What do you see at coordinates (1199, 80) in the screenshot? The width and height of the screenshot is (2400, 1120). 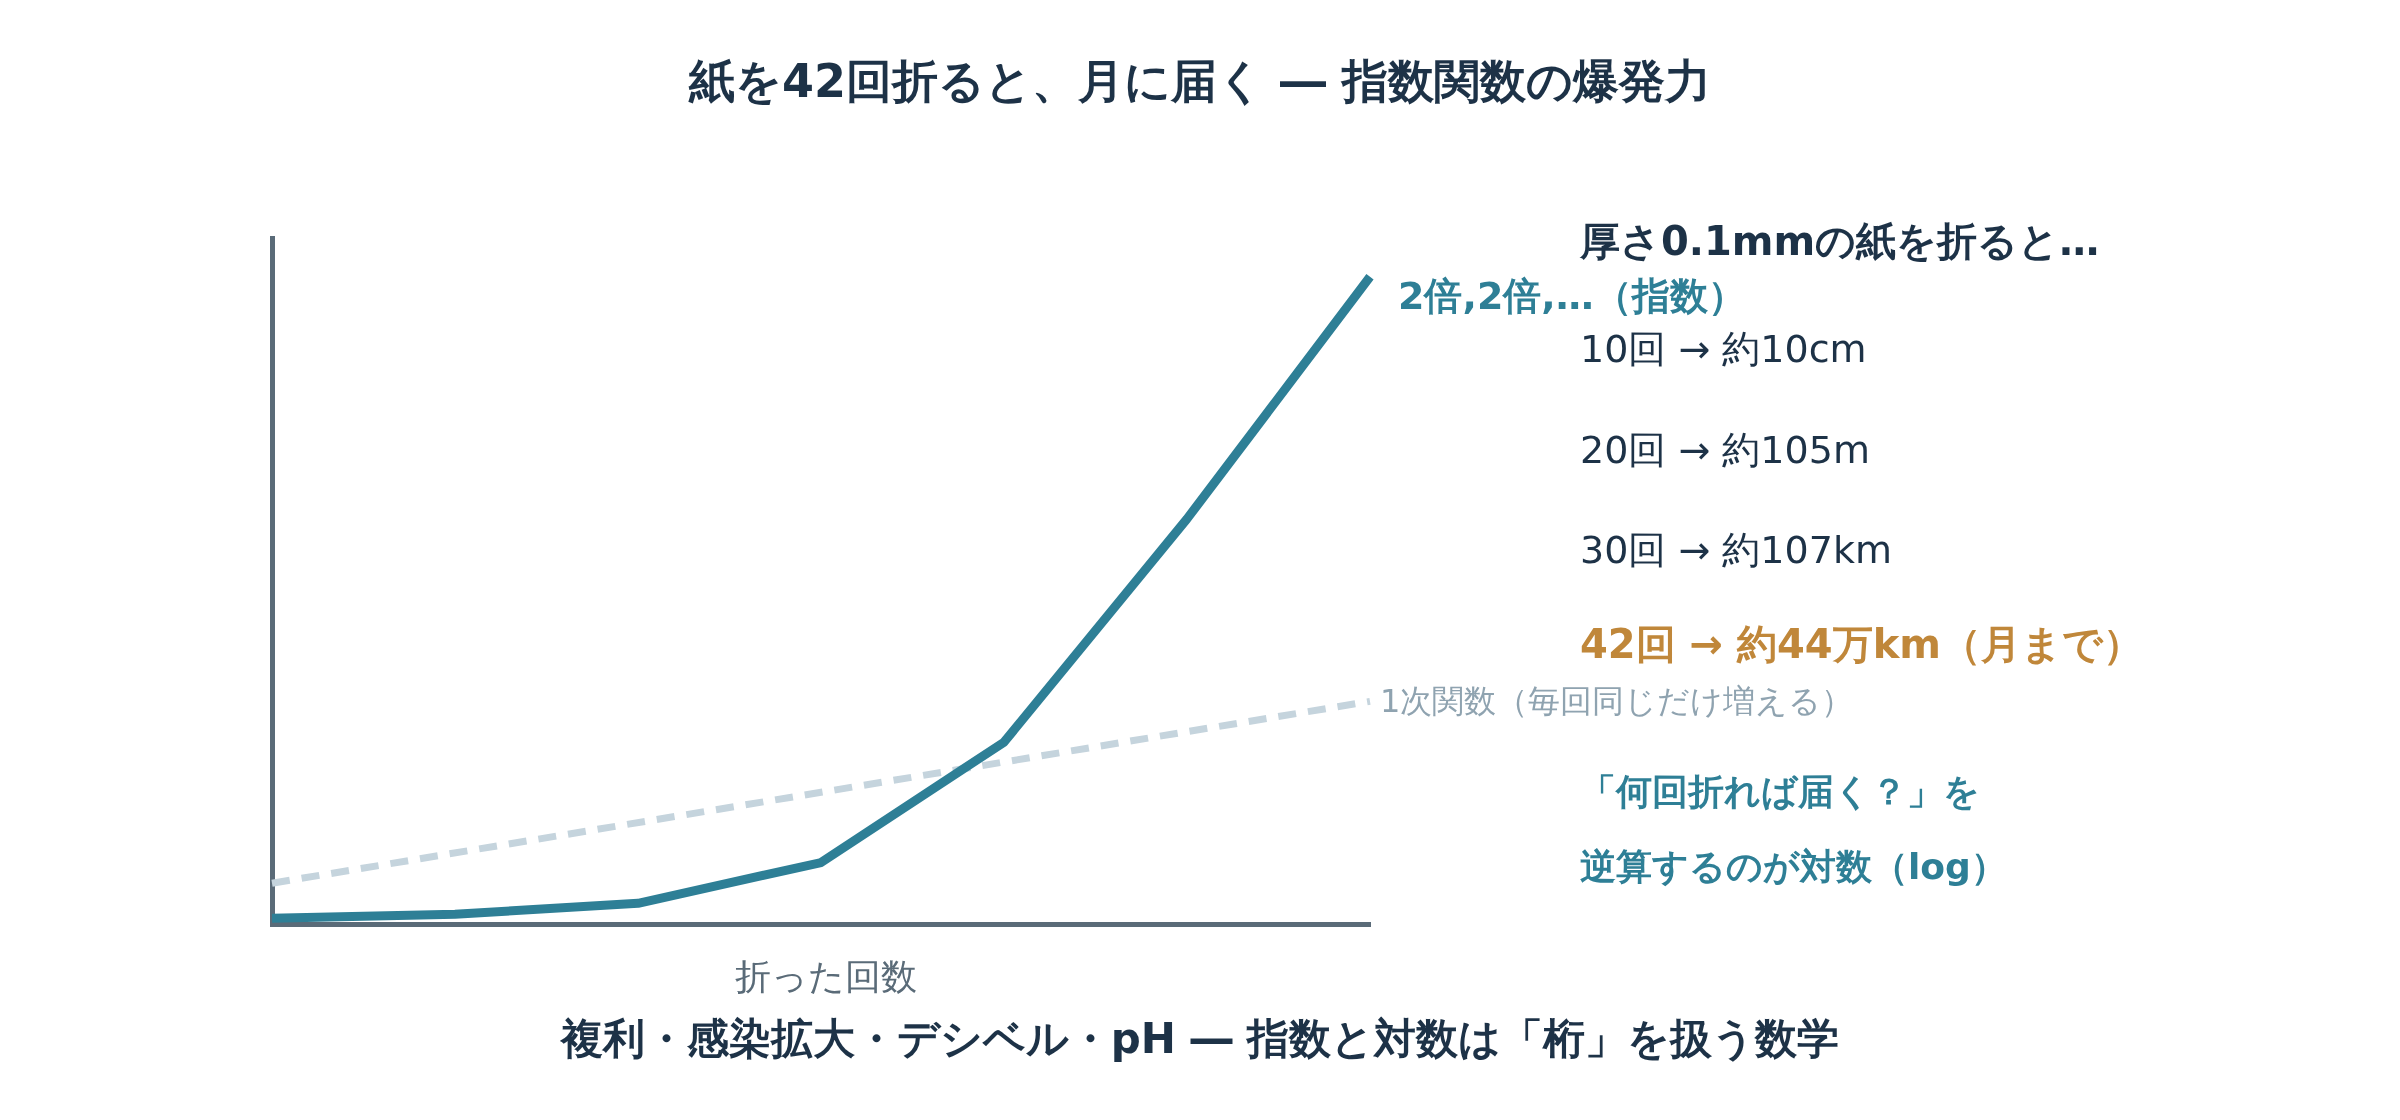 I see `chart-title: 紙を42回折ると、月に届く ― 指数関数の爆発力` at bounding box center [1199, 80].